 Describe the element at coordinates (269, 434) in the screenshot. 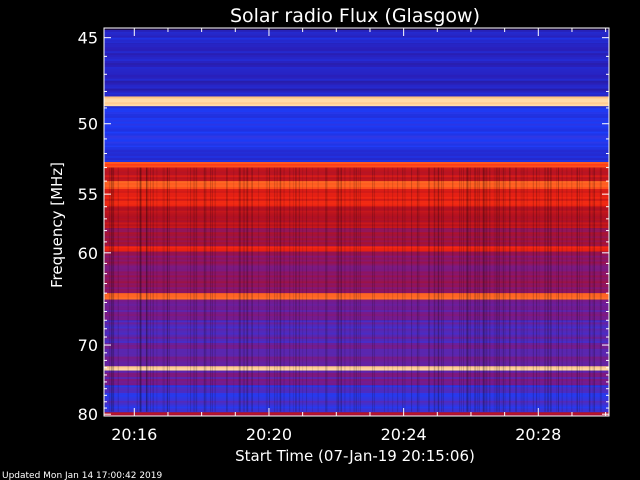

I see `x-tick-label: 20:20` at that location.